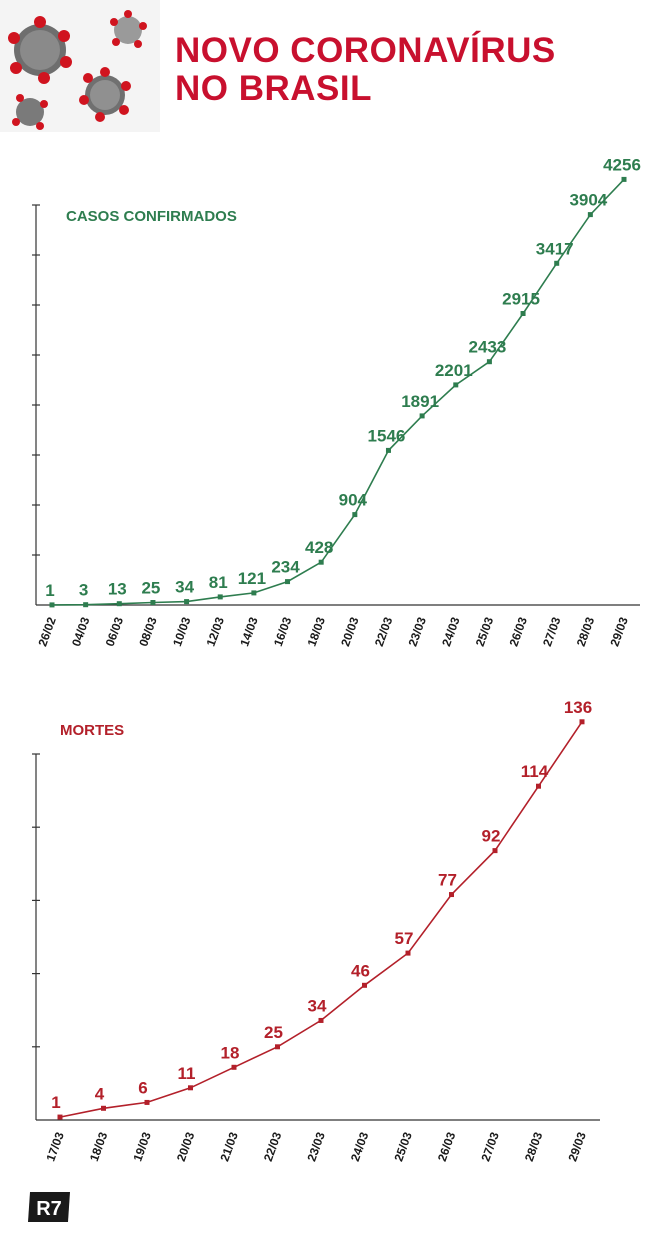 This screenshot has height=1250, width=660. What do you see at coordinates (83, 590) in the screenshot?
I see `data-label: 3` at bounding box center [83, 590].